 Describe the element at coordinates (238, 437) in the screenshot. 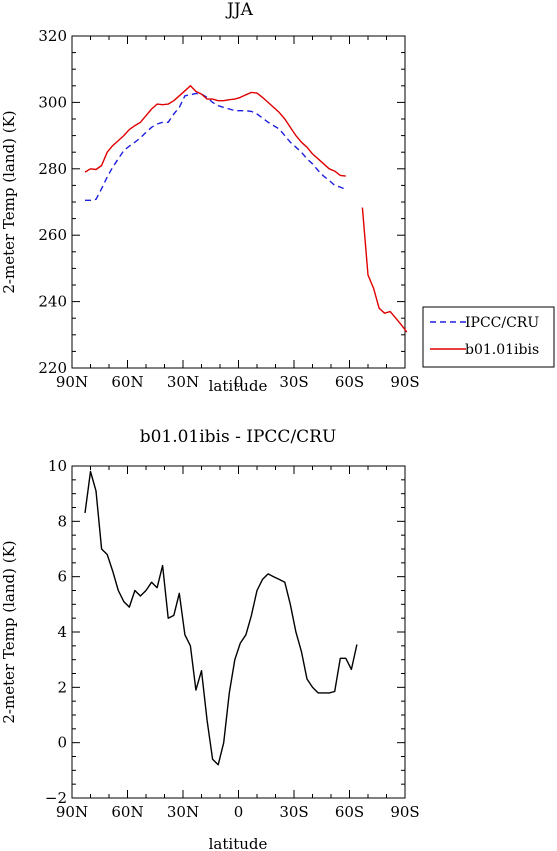

I see `bottom-chart-title: b01.01ibis - IPCC/CRU` at that location.